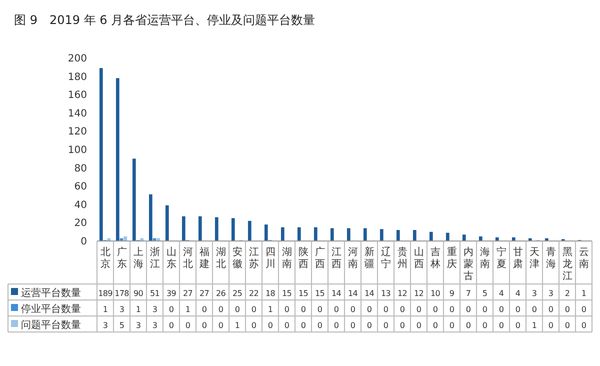  Describe the element at coordinates (51, 293) in the screenshot. I see `legend-label: 运营平台数量` at that location.